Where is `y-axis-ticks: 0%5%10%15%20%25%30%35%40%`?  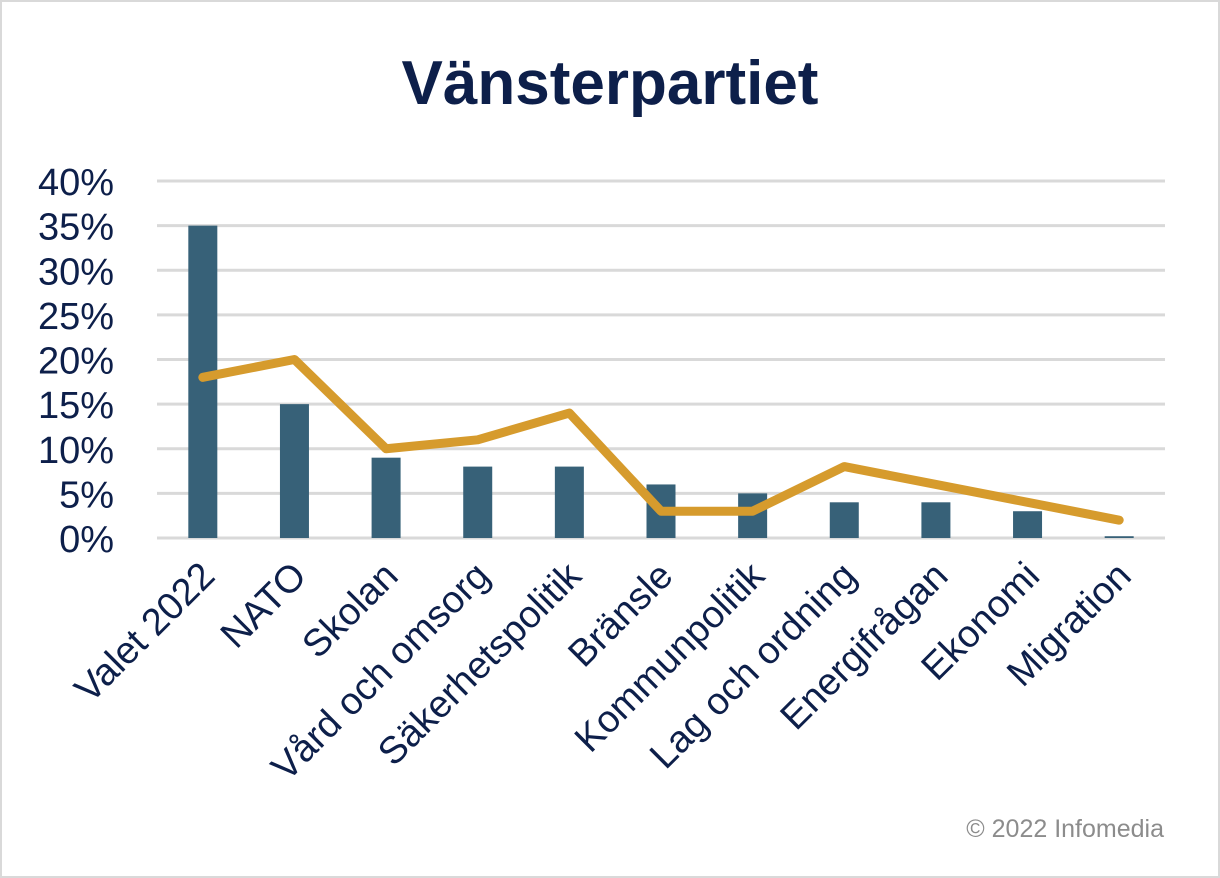 y-axis-ticks: 0%5%10%15%20%25%30%35%40% is located at coordinates (76, 361).